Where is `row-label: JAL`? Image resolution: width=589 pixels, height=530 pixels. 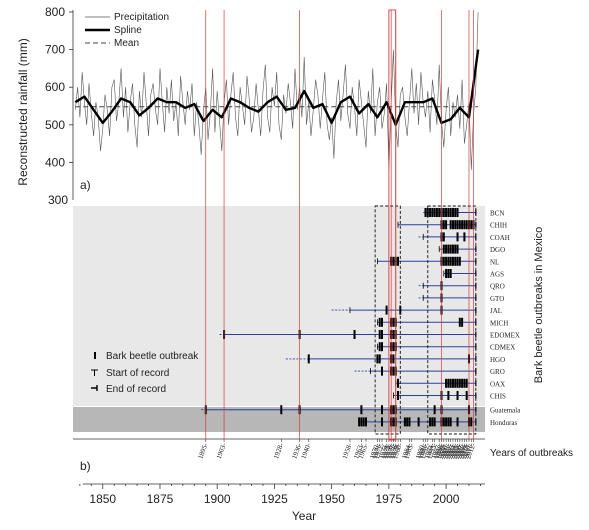 row-label: JAL is located at coordinates (496, 311).